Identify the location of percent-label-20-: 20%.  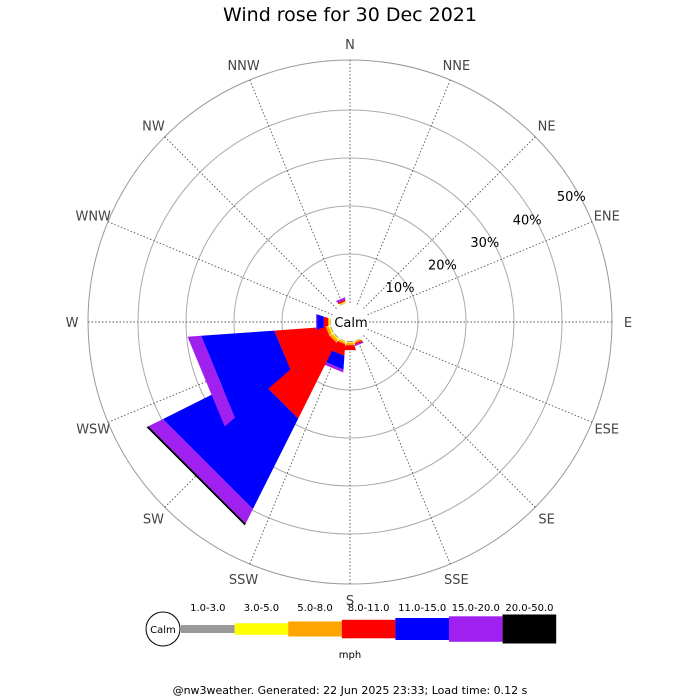
(442, 266).